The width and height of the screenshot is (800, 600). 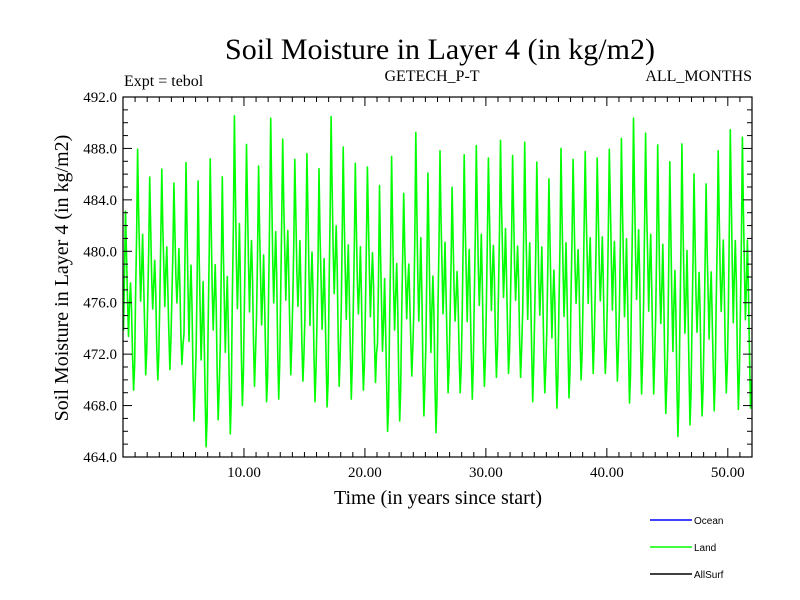 I want to click on legend-label-ocean: Ocean, so click(x=708, y=521).